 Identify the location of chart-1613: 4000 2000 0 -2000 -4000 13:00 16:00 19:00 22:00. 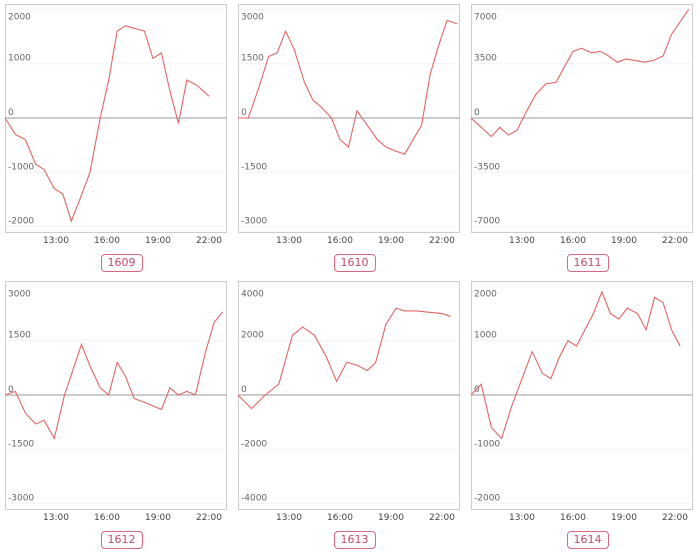
(348, 402).